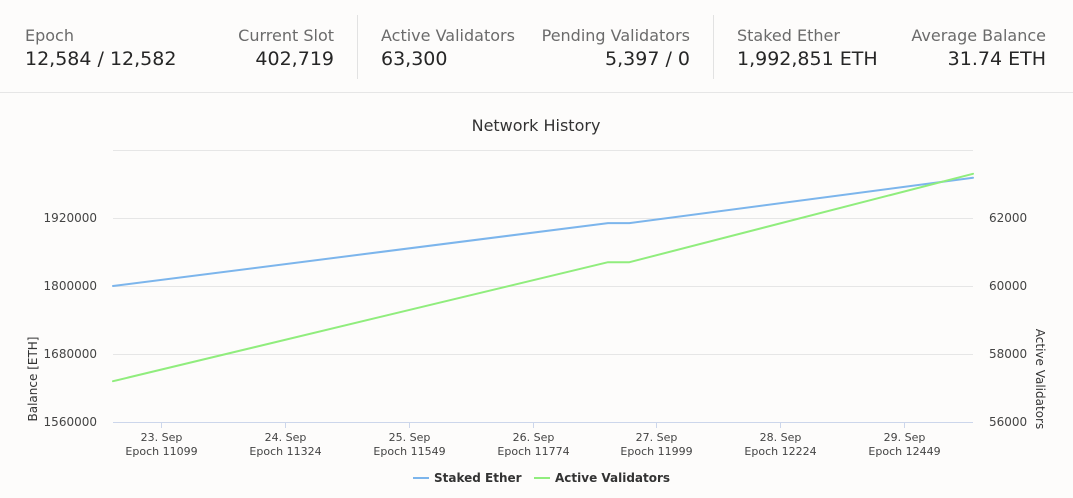 The width and height of the screenshot is (1073, 498). I want to click on stat-average-balance-value: 31.74 ETH, so click(996, 59).